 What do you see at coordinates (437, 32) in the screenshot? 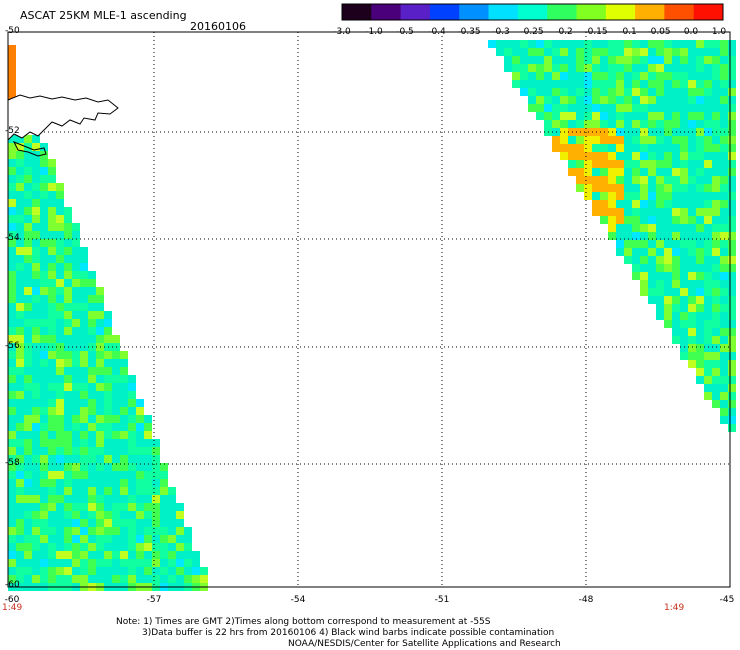
I see `colorbar-label: -0.4` at bounding box center [437, 32].